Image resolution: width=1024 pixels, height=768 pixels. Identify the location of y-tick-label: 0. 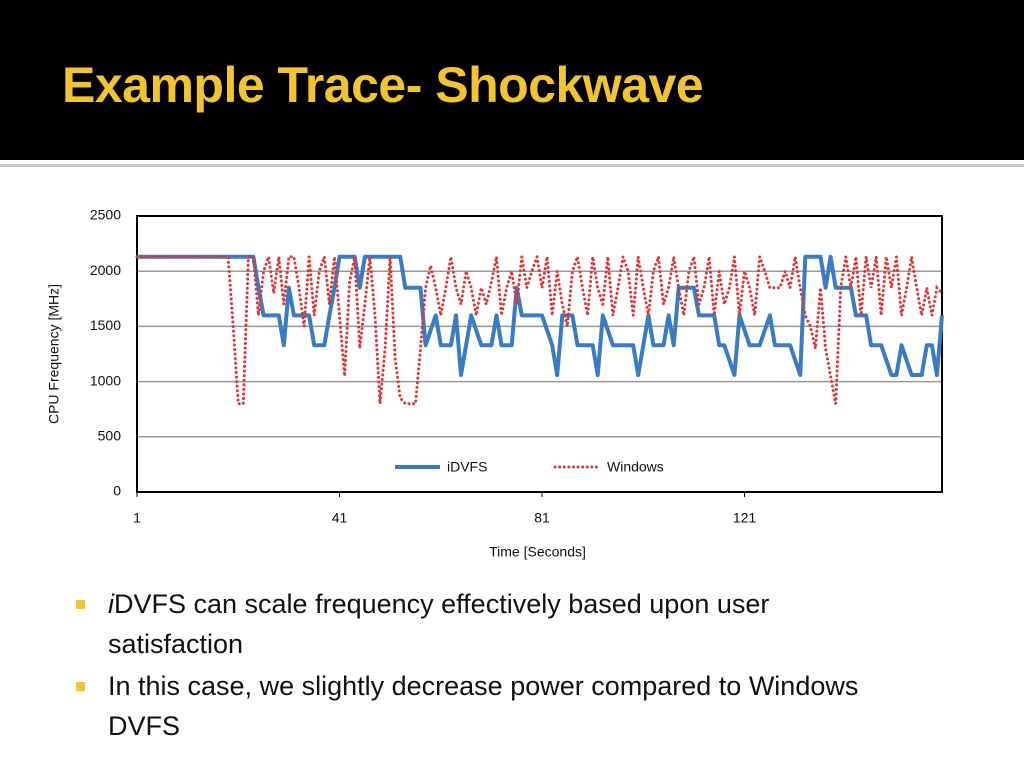
(117, 491).